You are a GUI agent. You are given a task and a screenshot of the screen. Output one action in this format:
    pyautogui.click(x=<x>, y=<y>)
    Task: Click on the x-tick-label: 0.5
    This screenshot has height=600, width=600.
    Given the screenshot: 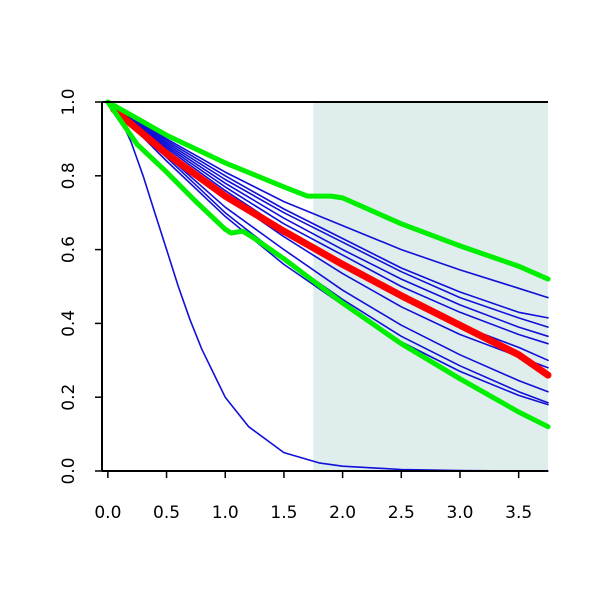 What is the action you would take?
    pyautogui.click(x=166, y=513)
    